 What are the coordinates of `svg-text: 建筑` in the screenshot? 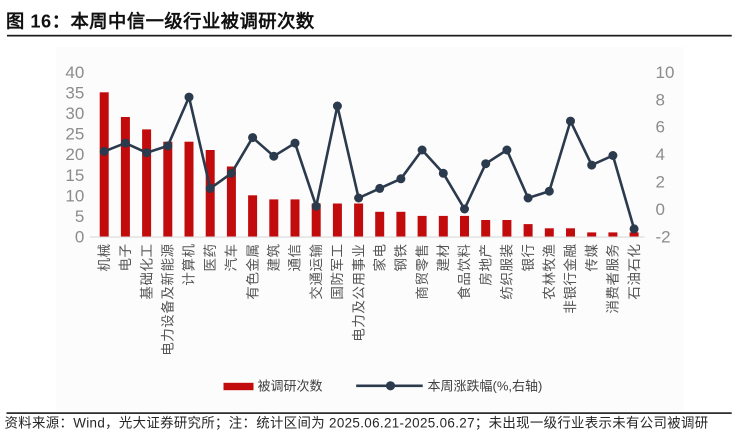 It's located at (274, 257).